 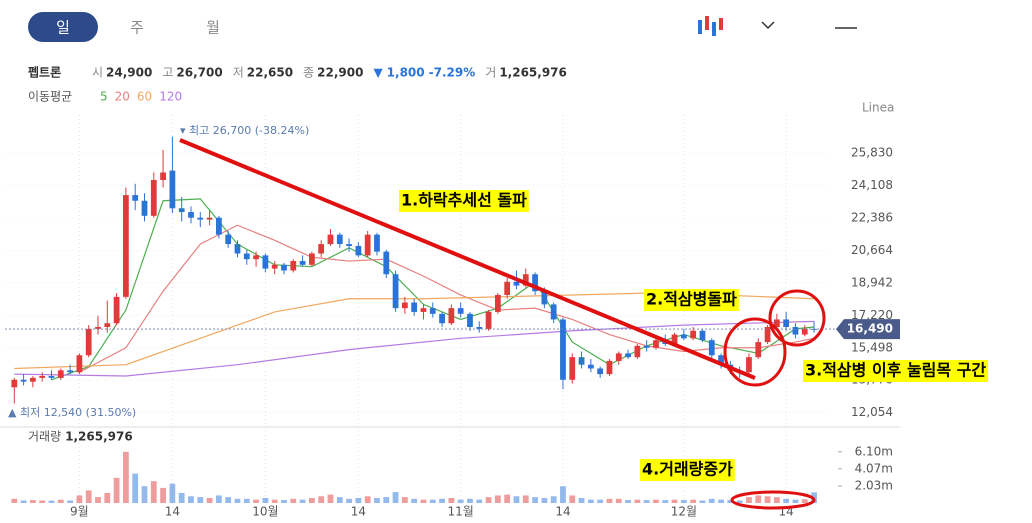 What do you see at coordinates (199, 73) in the screenshot?
I see `info-value: 26,700` at bounding box center [199, 73].